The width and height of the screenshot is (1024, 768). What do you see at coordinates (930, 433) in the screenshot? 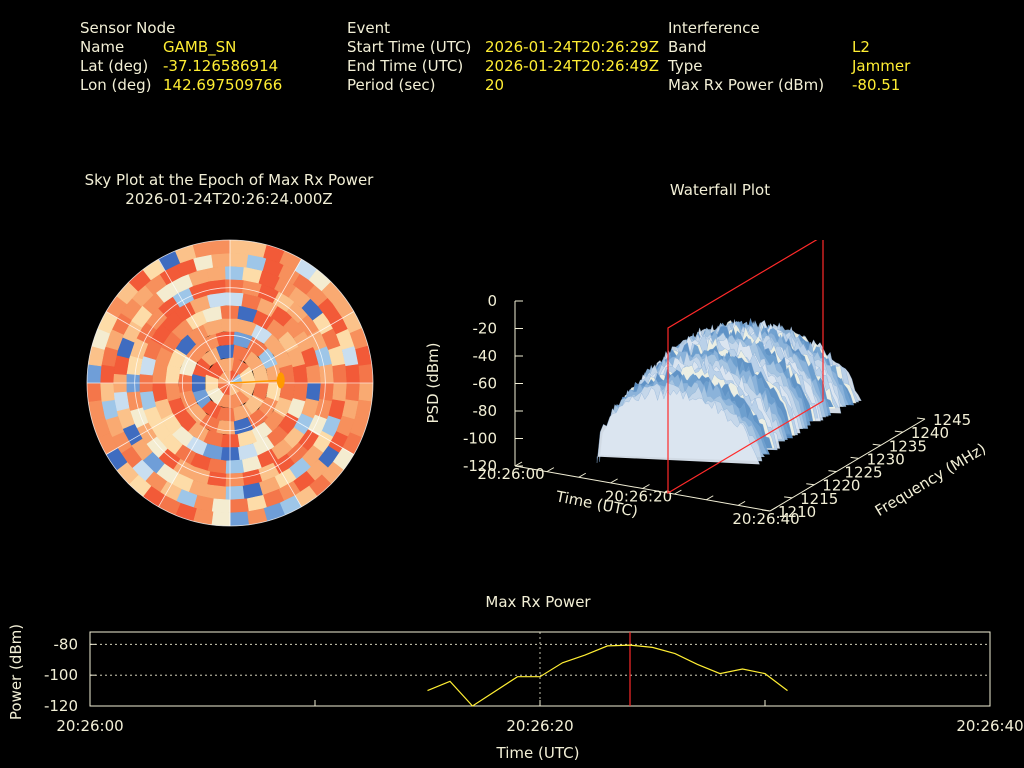
I see `waterfall-freq-tick-label: 1240` at bounding box center [930, 433].